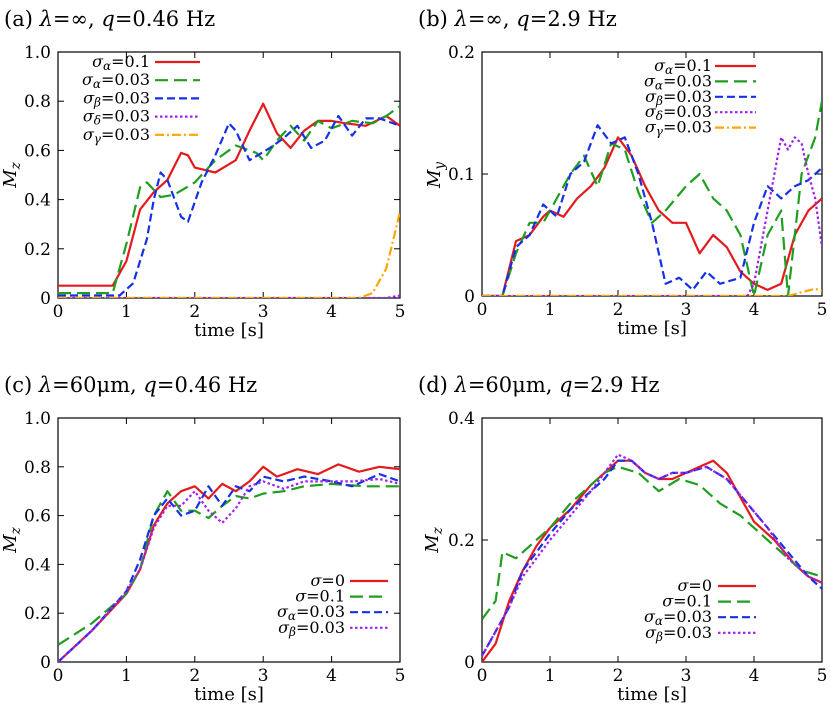  I want to click on plot-frame, so click(229, 540).